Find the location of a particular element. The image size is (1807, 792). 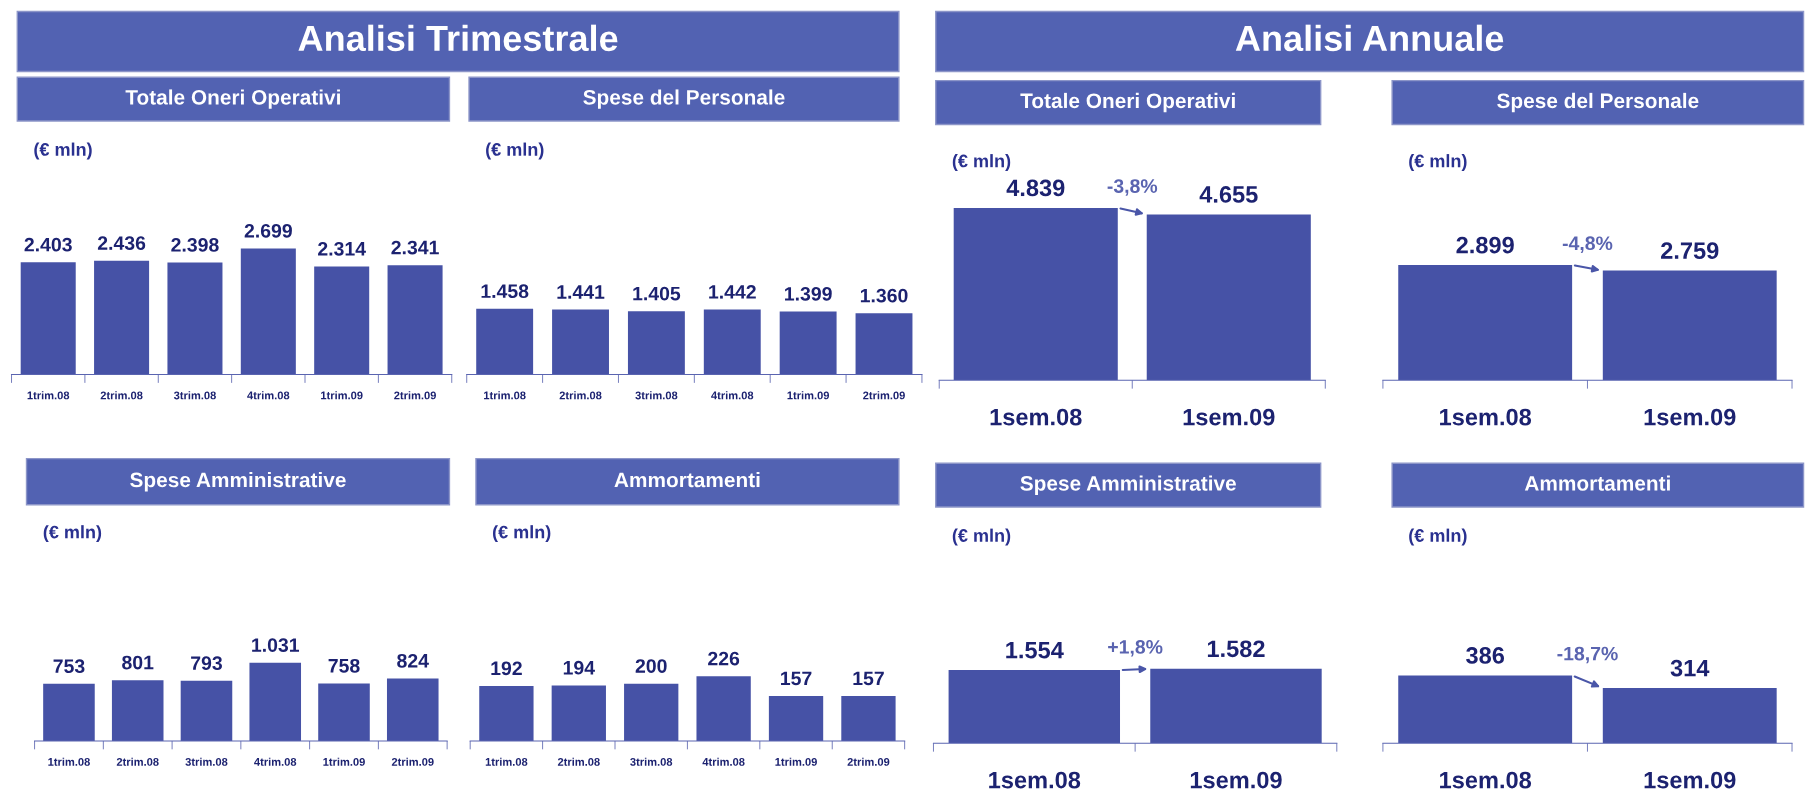

data-label: 1.458 is located at coordinates (505, 291).